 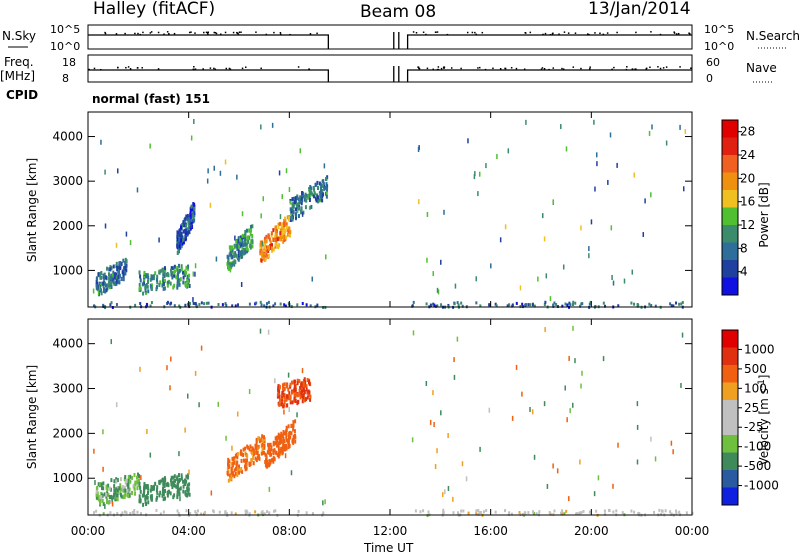 I want to click on colorbar-frame, so click(x=730, y=417).